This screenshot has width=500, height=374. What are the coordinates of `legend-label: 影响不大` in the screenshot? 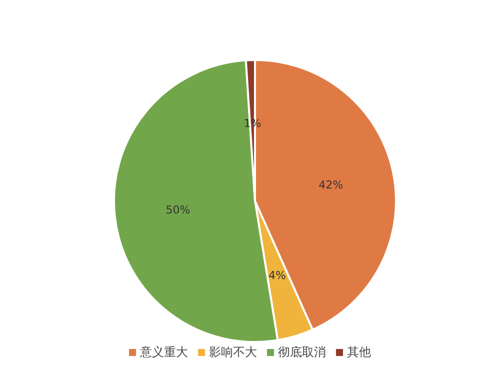 It's located at (232, 352).